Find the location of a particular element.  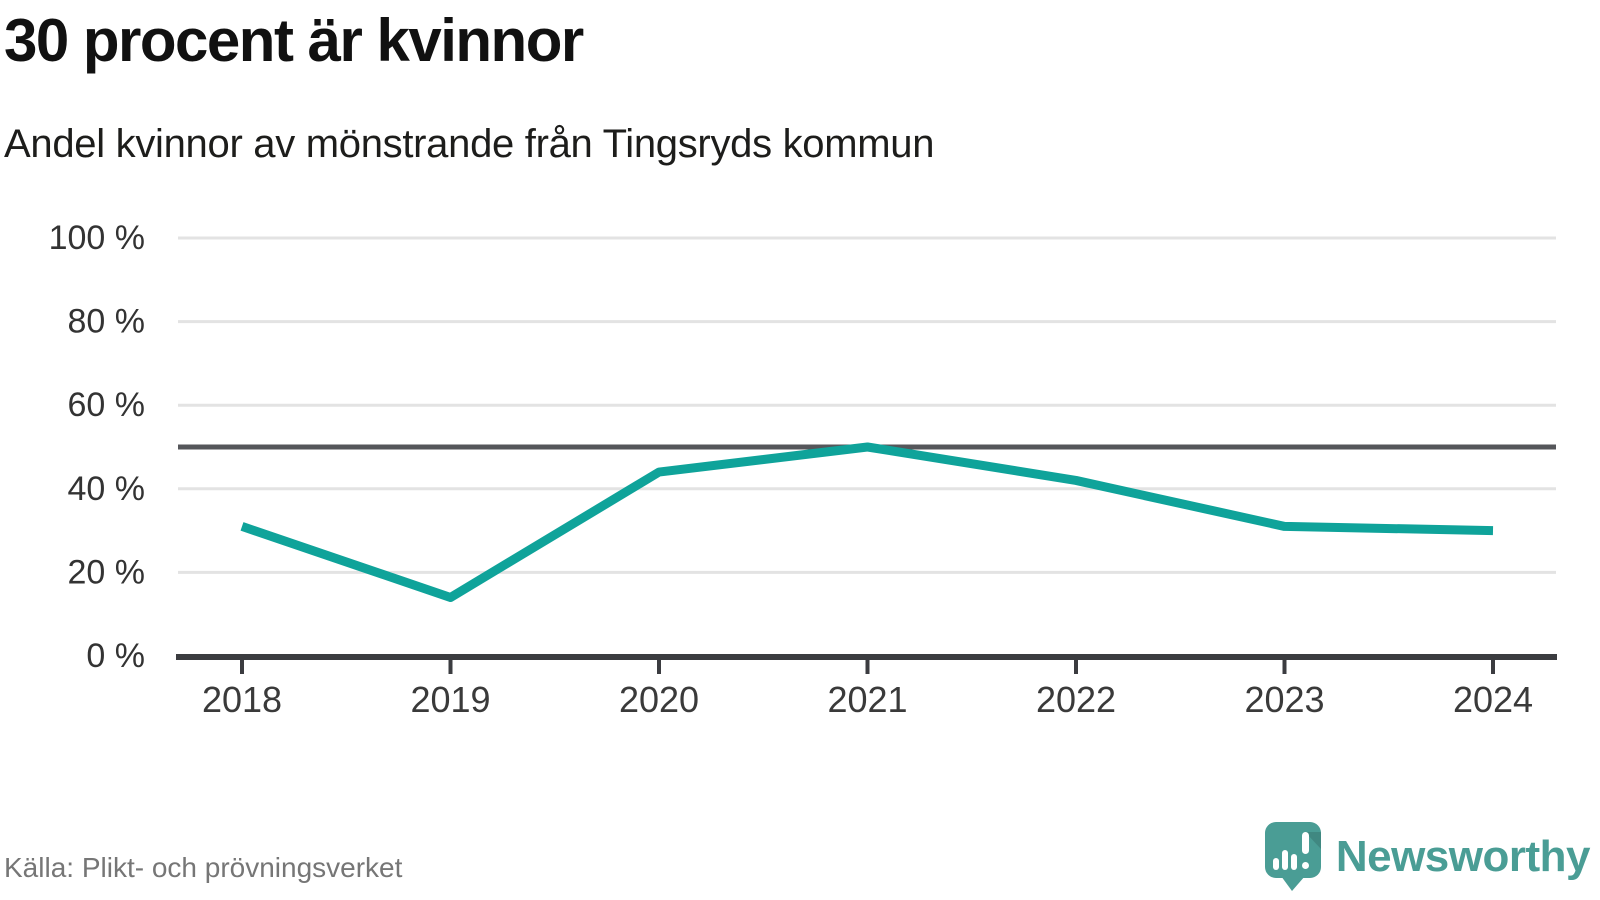

y-tick-label: 60 % is located at coordinates (107, 405).